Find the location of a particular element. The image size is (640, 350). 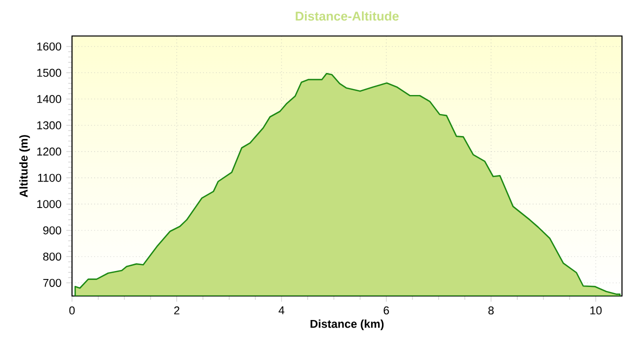

x-tick-label: 6 is located at coordinates (386, 310).